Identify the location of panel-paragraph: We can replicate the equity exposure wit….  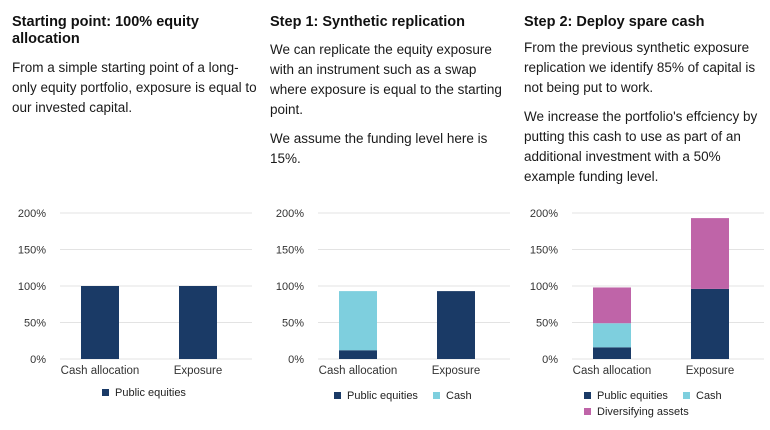
(386, 79).